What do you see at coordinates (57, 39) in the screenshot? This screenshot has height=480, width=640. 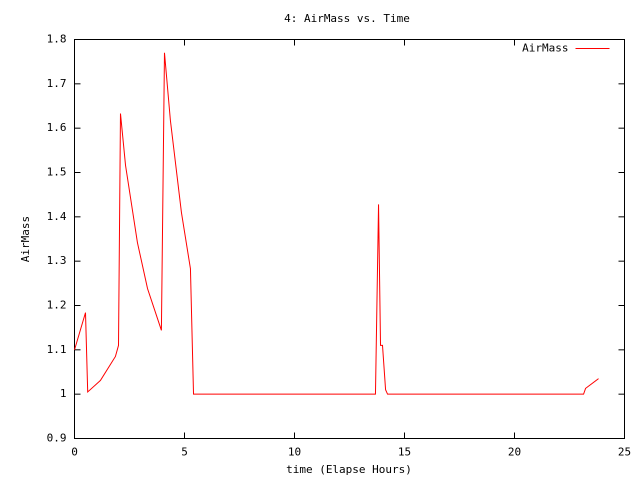 I see `y-tick-label: 1.8` at bounding box center [57, 39].